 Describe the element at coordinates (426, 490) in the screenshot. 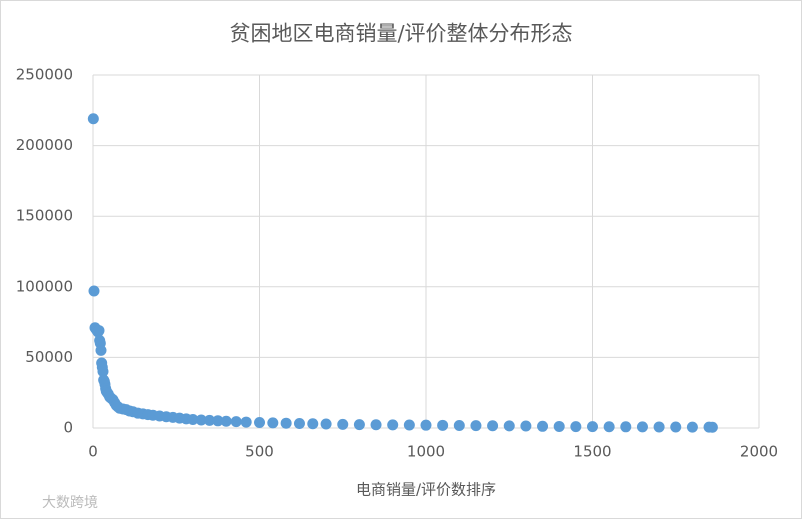

I see `x-axis-label: 电商销量/评价数排序` at that location.